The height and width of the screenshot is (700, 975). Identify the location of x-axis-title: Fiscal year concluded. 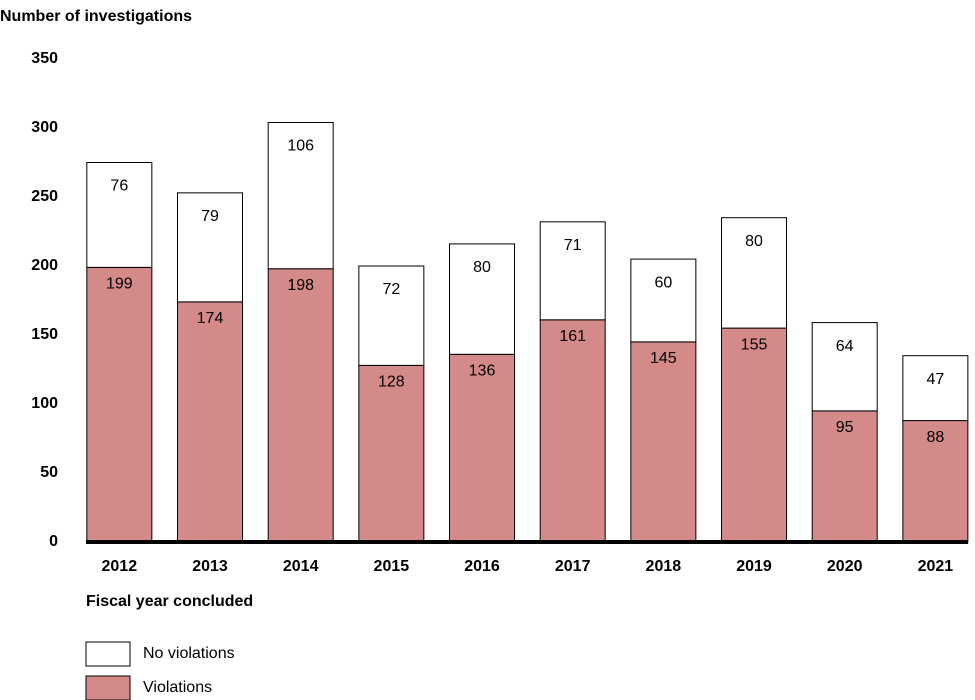
(169, 601).